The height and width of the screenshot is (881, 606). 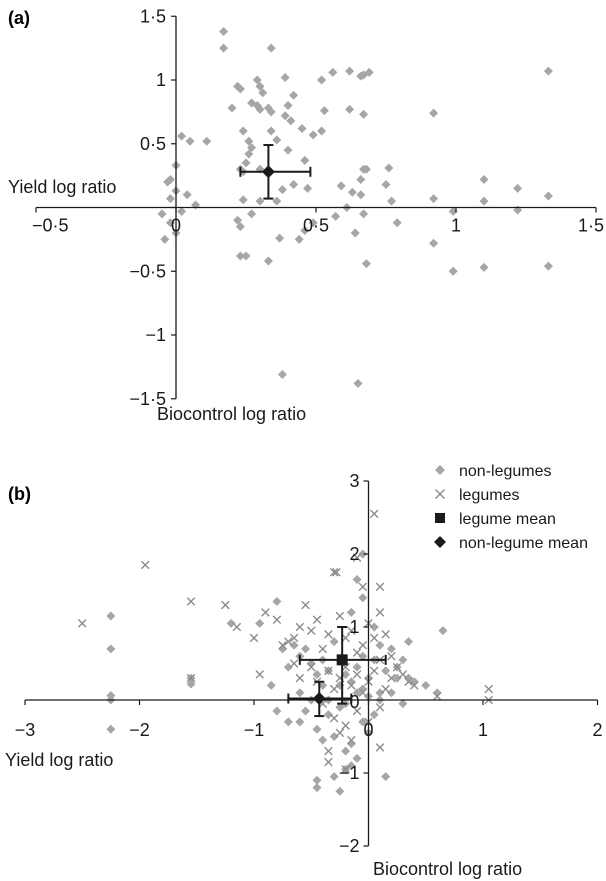 I want to click on legend-item-label-2: legume mean, so click(x=507, y=519).